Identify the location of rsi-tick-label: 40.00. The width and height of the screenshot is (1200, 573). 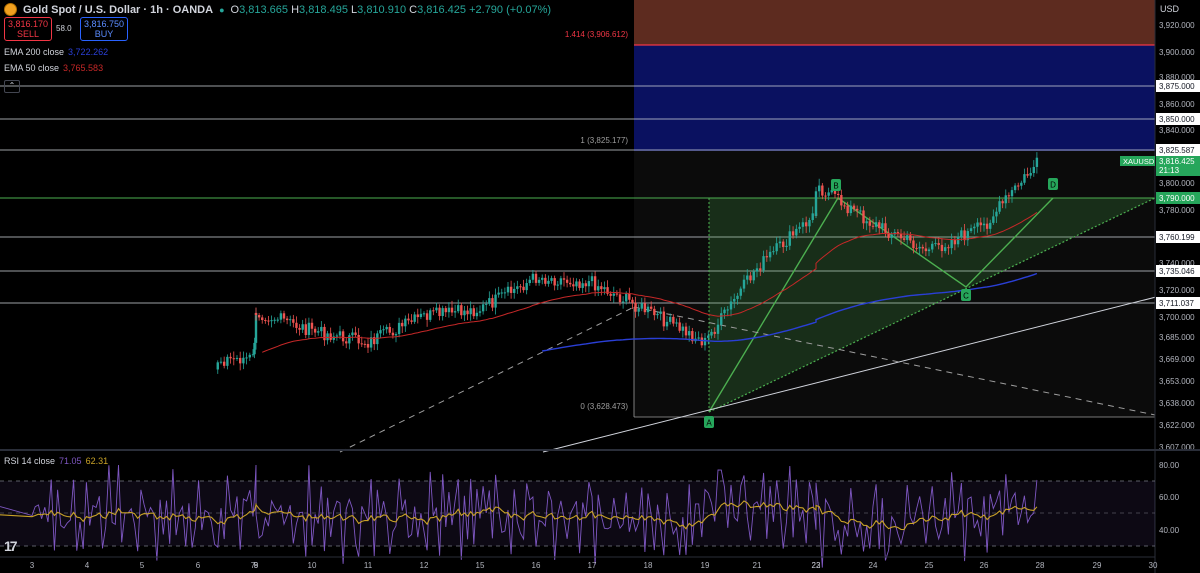
(1169, 530).